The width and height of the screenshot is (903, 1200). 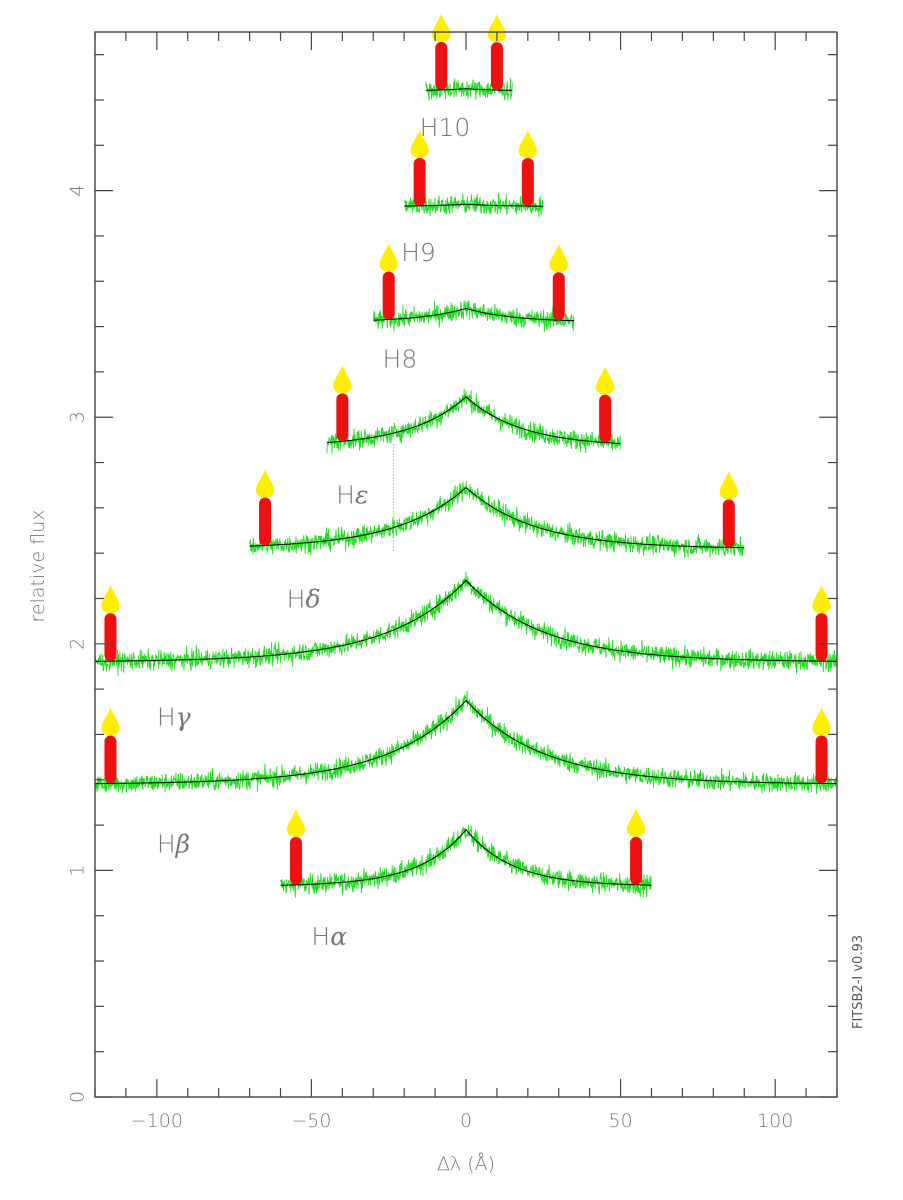 What do you see at coordinates (329, 936) in the screenshot?
I see `series-label-0: Hα` at bounding box center [329, 936].